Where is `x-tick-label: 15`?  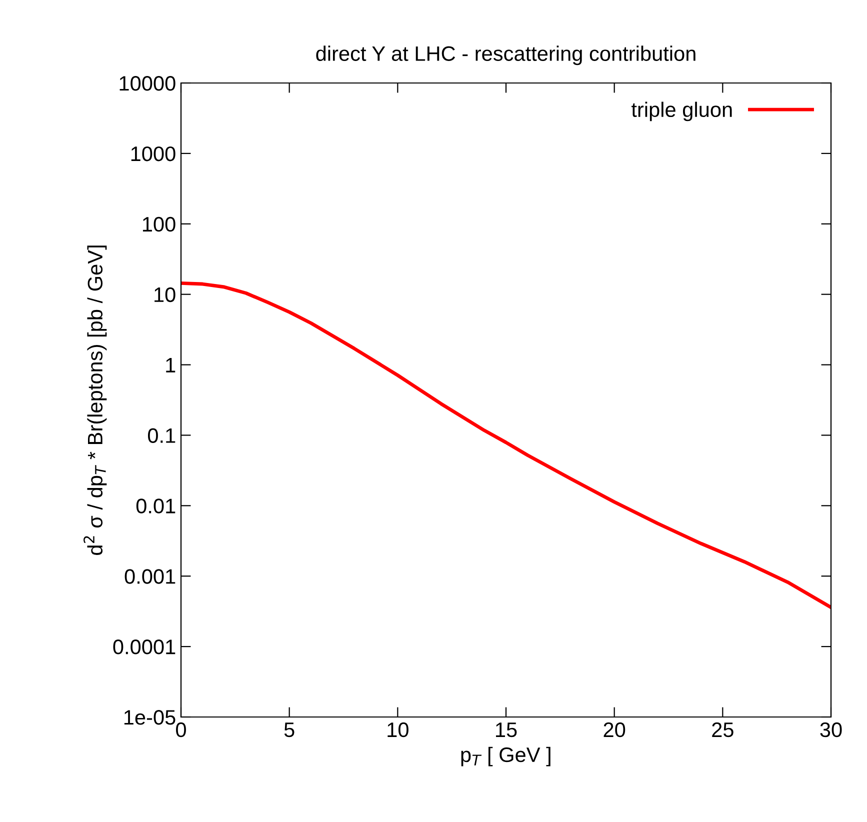
x-tick-label: 15 is located at coordinates (506, 730).